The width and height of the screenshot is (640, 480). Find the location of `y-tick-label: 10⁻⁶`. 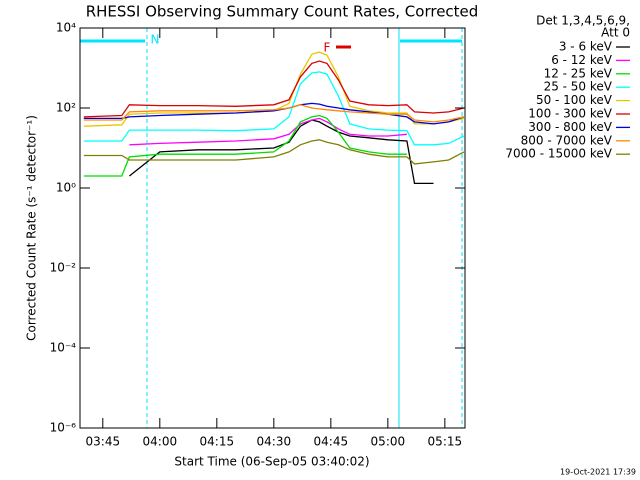

y-tick-label: 10⁻⁶ is located at coordinates (63, 428).